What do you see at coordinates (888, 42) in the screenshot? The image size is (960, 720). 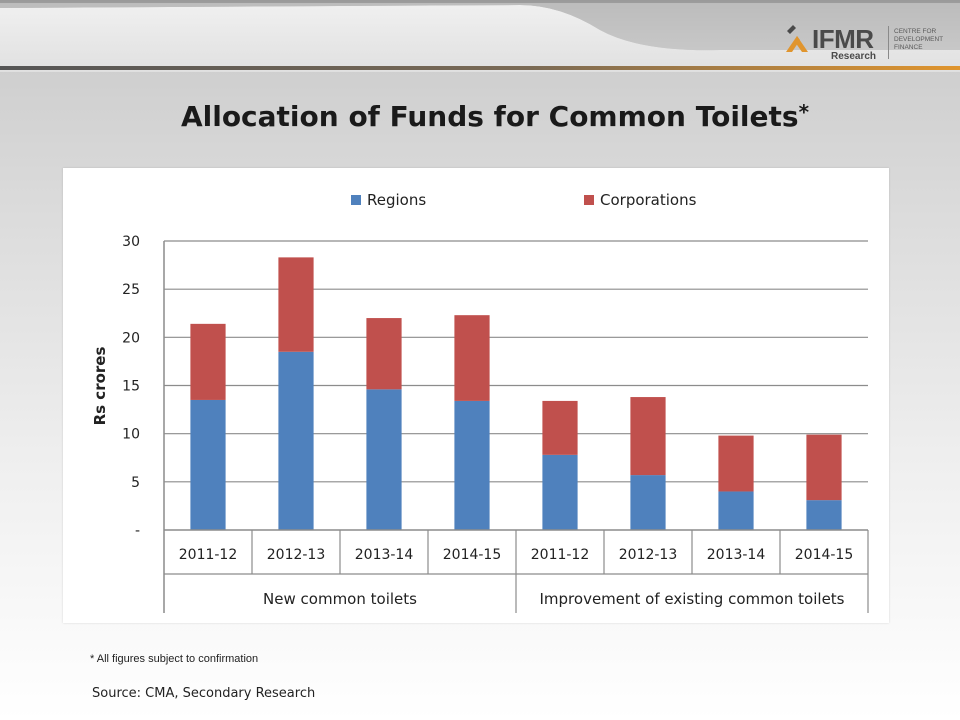 I see `logo-divider` at bounding box center [888, 42].